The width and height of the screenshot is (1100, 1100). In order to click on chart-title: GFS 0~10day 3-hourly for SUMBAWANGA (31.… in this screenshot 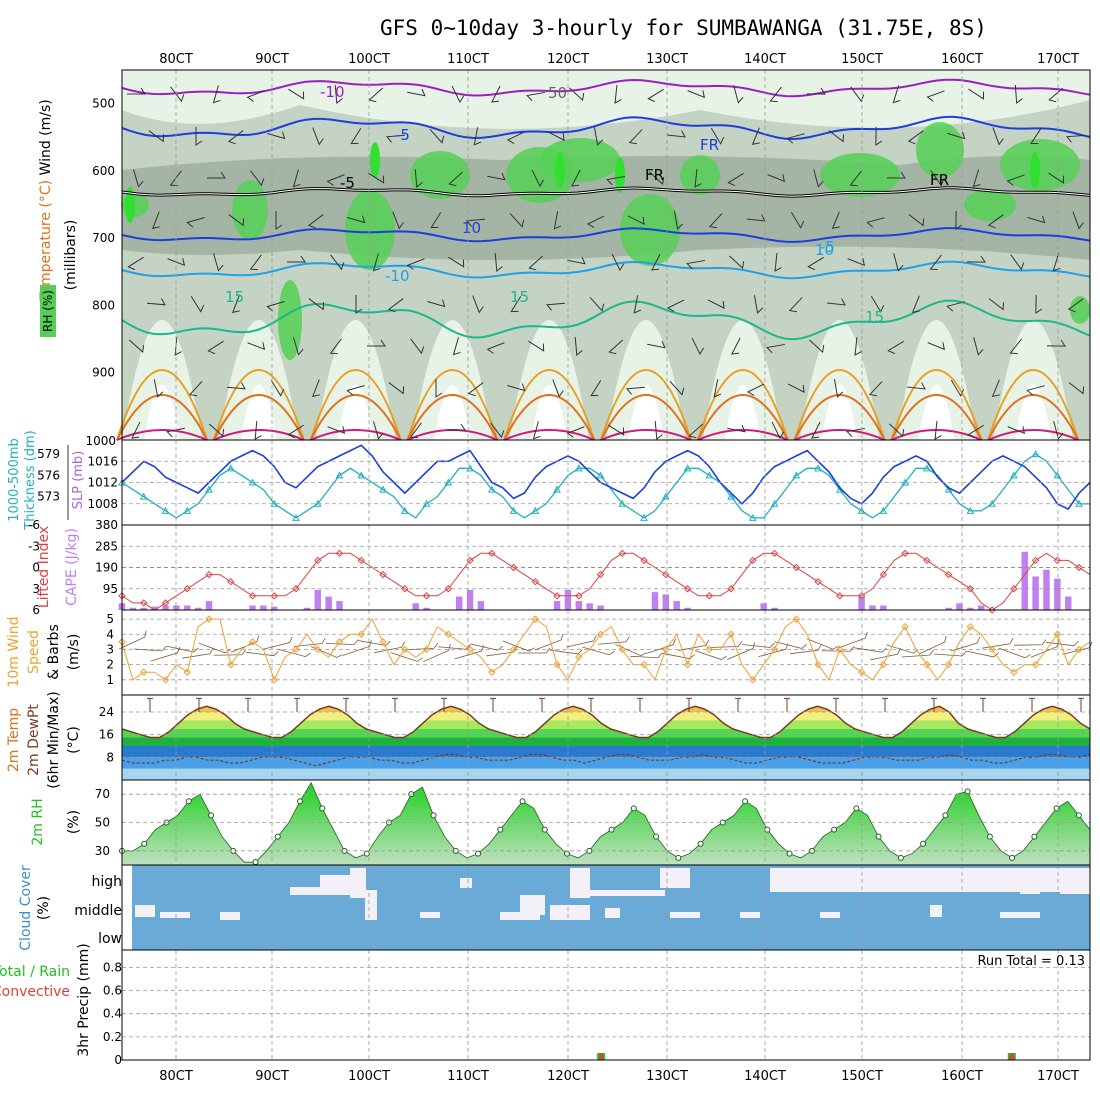, I will do `click(683, 28)`.